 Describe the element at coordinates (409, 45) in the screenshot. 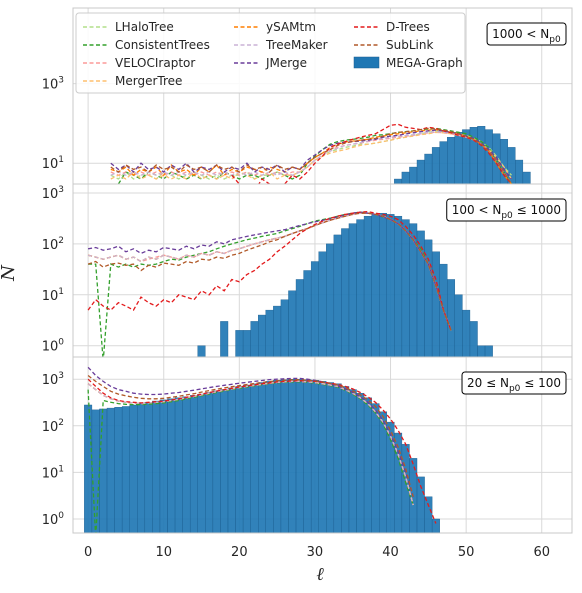

I see `legend-label: SubLink` at that location.